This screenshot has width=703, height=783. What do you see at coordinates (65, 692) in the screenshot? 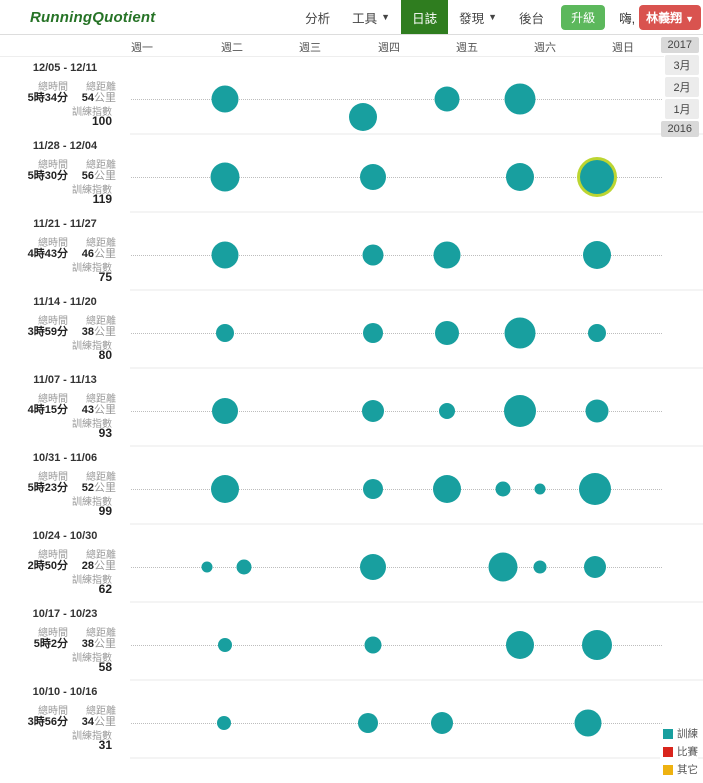
I see `week-date-range: 10/10 - 10/16` at bounding box center [65, 692].